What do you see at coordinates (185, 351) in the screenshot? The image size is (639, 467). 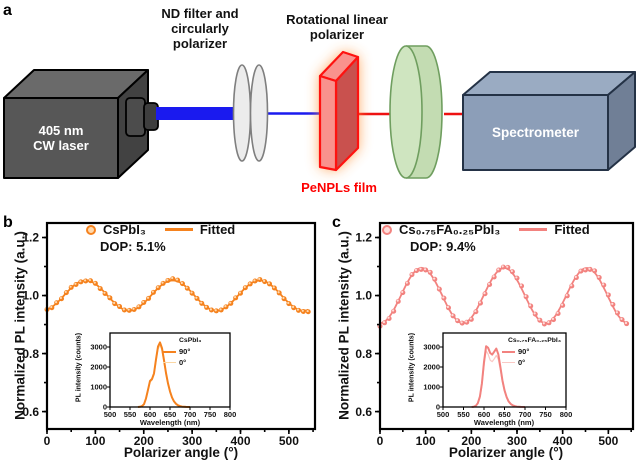 I see `b-inset-90-label: 90°` at bounding box center [185, 351].